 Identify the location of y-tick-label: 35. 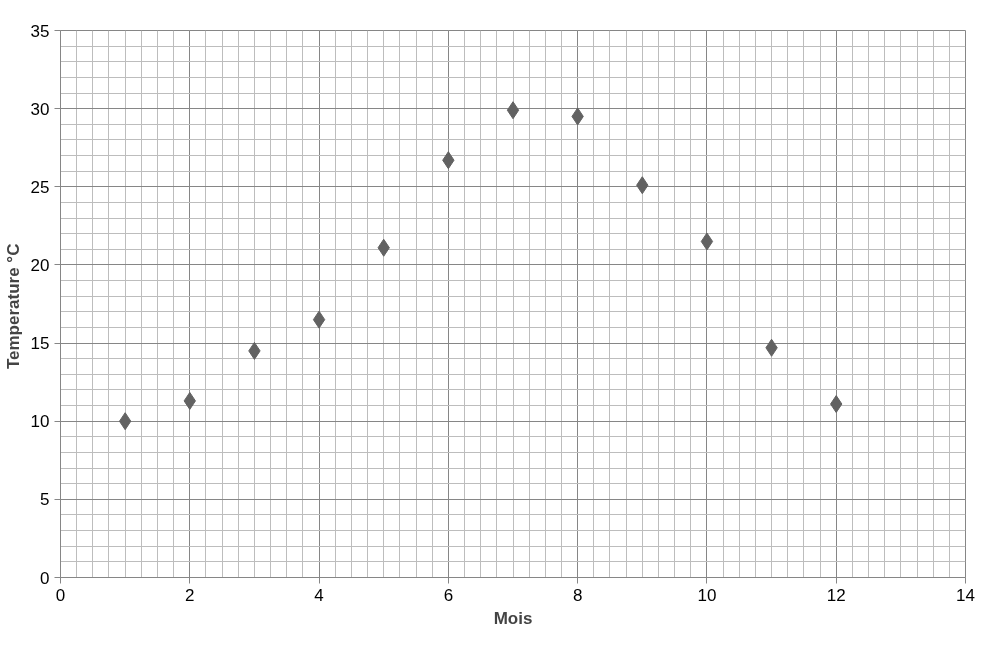
(40, 31).